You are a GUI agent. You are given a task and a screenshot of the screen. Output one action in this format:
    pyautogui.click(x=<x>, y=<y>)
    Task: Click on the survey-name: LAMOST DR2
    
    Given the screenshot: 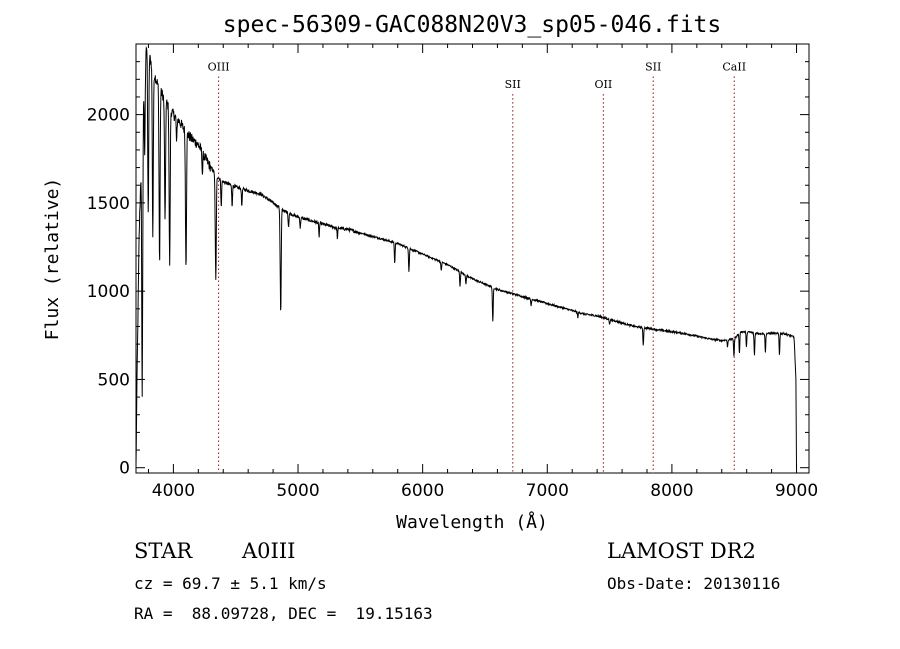 What is the action you would take?
    pyautogui.click(x=681, y=551)
    